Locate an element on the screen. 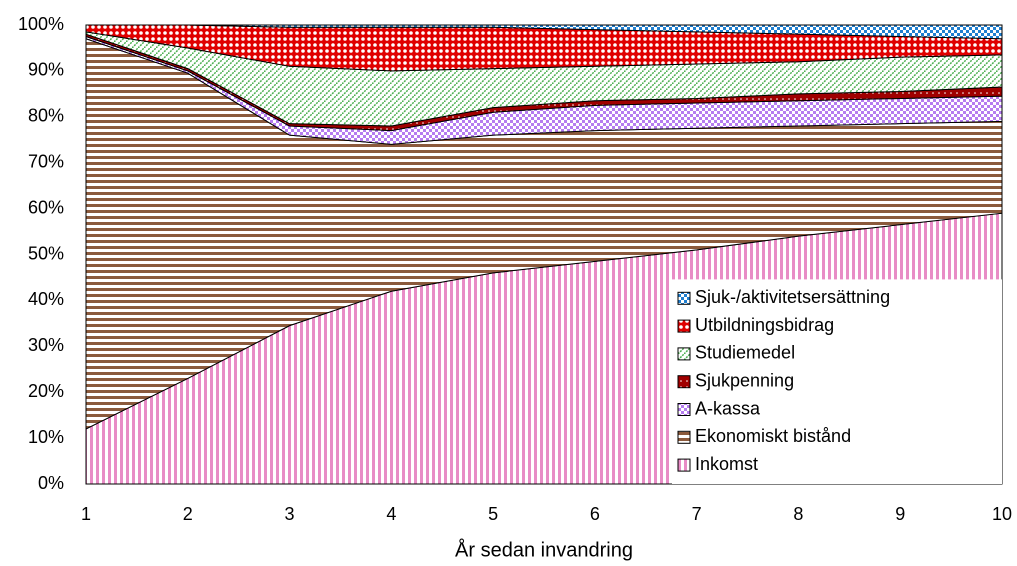 The width and height of the screenshot is (1017, 566). y-tick-label: 50% is located at coordinates (46, 253).